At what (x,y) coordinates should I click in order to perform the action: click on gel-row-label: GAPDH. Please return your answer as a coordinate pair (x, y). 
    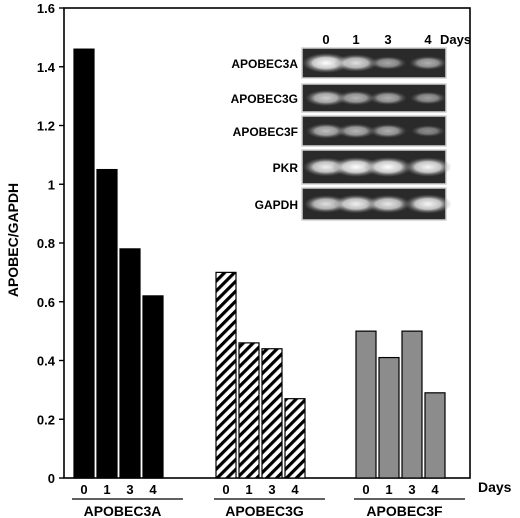
    Looking at the image, I should click on (276, 205).